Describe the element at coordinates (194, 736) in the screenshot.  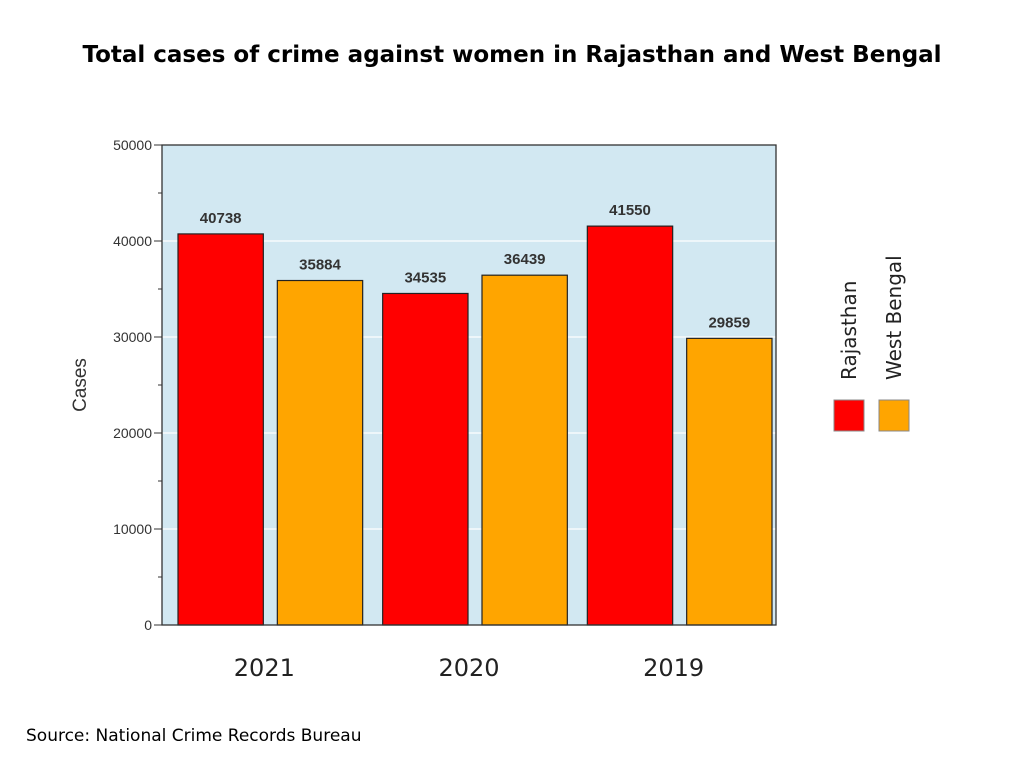
I see `source-note: Source: National Crime Records Bureau` at that location.